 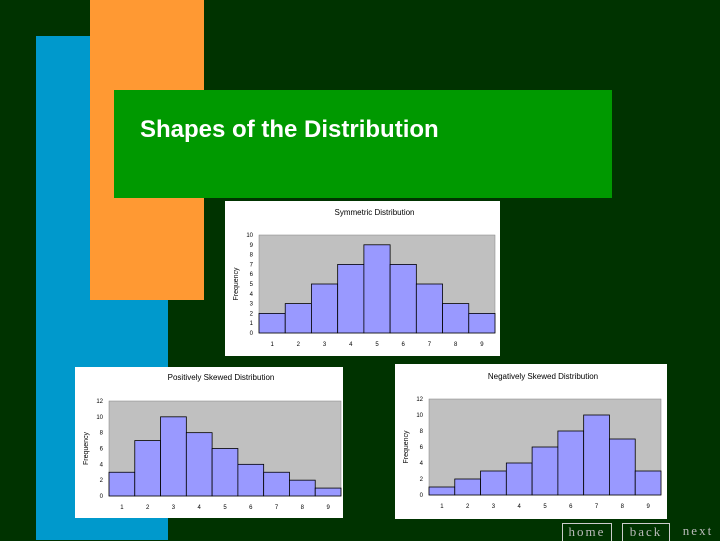 I want to click on positively-skewed-x-tick-label: 9, so click(x=328, y=508).